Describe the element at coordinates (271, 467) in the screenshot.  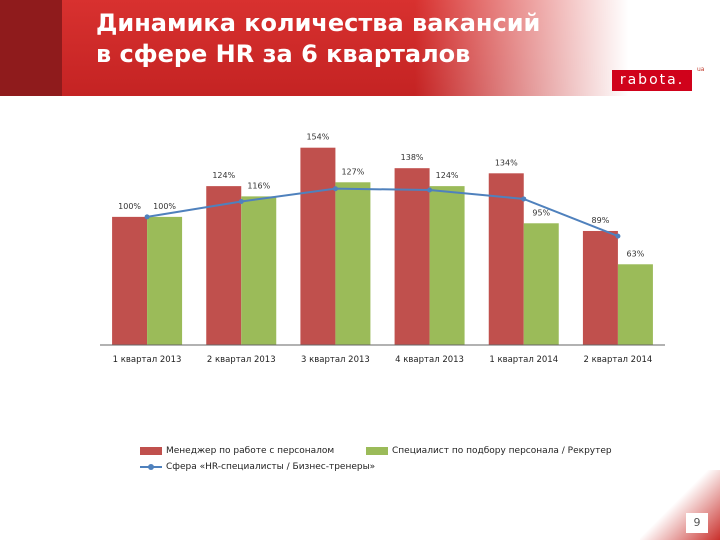
I see `legend-label-hr-sphere: Сфера «HR-специалисты / Бизнес-тренеры»` at that location.